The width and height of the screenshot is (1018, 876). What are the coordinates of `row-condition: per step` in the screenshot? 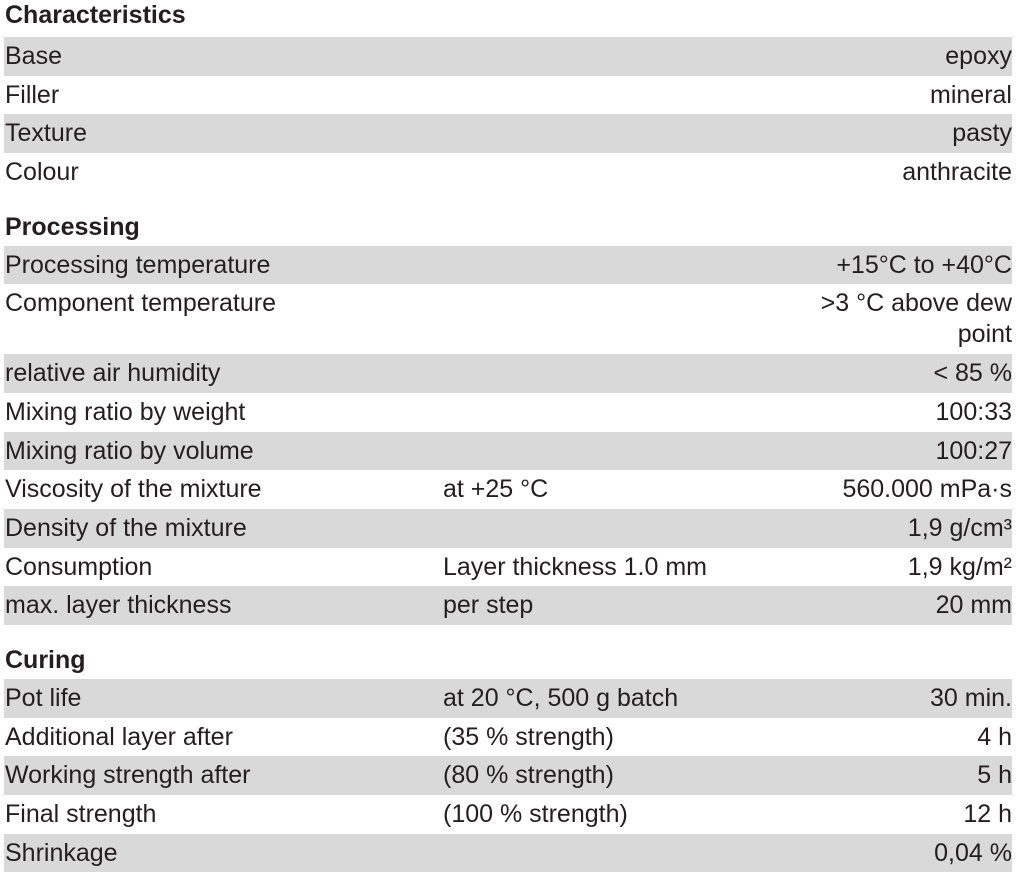 It's located at (488, 605).